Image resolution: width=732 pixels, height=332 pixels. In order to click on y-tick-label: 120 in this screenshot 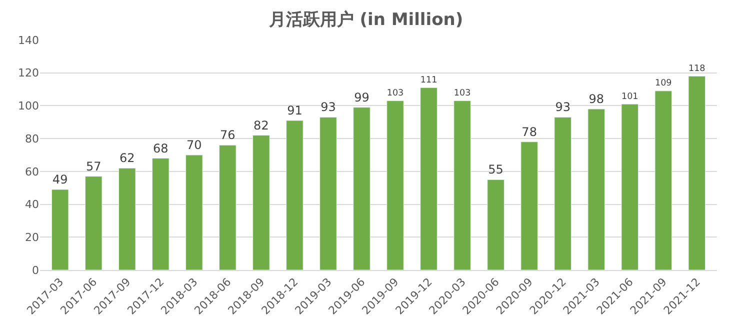, I will do `click(28, 73)`.